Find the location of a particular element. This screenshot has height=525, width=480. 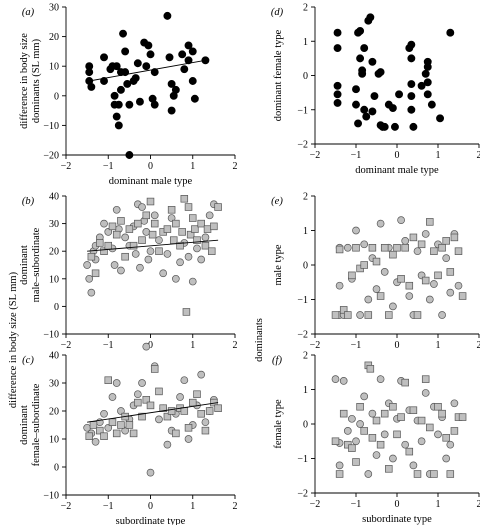

y-tick-label: 10 is located at coordinates (54, 279).